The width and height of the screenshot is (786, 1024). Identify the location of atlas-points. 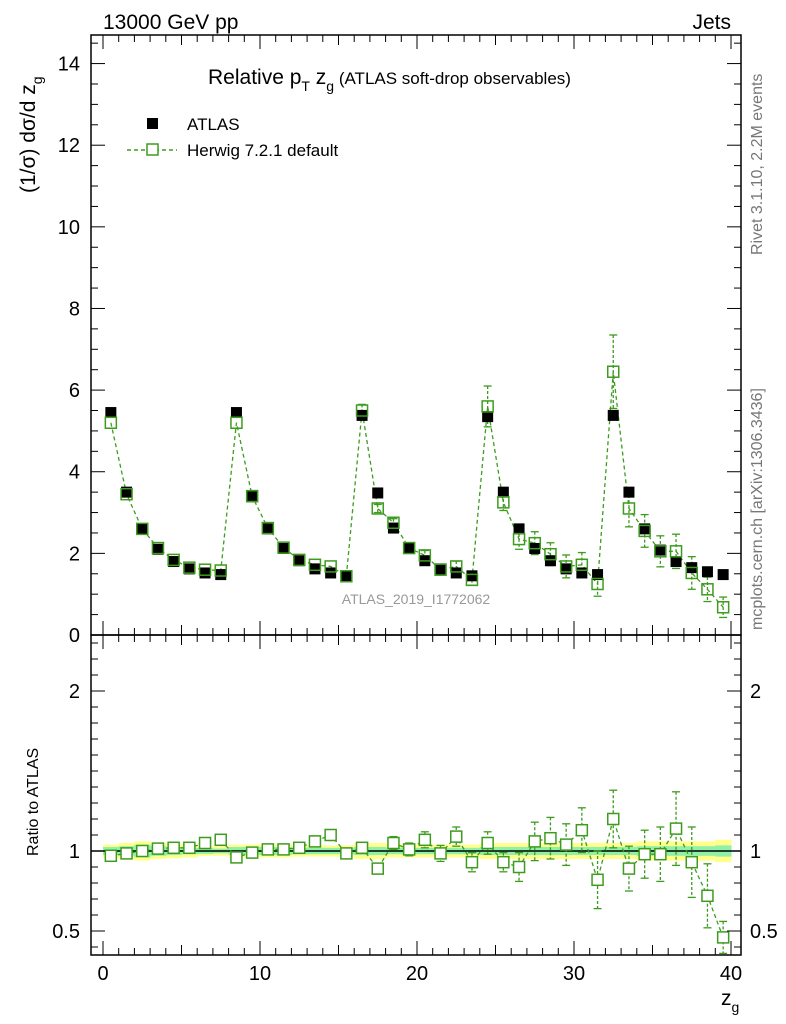
(417, 494).